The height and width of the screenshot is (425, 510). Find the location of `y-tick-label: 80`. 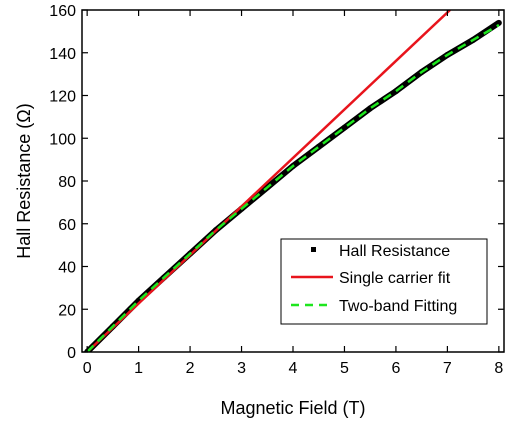

y-tick-label: 80 is located at coordinates (67, 182).